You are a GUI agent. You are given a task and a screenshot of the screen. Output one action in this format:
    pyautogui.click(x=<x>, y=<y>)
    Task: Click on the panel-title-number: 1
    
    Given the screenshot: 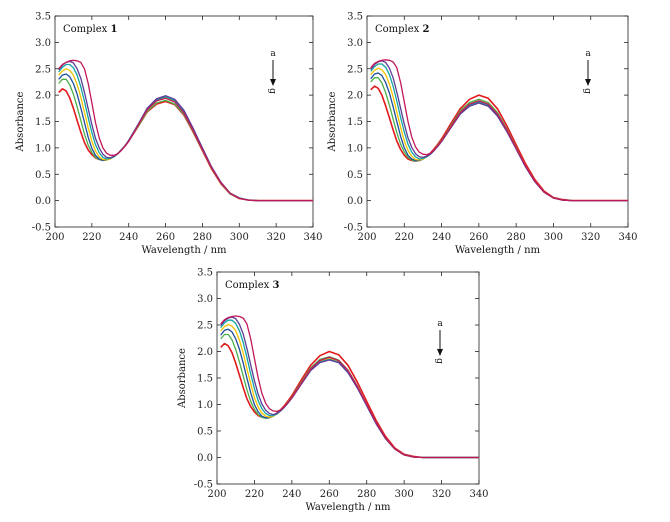 What is the action you would take?
    pyautogui.click(x=114, y=29)
    